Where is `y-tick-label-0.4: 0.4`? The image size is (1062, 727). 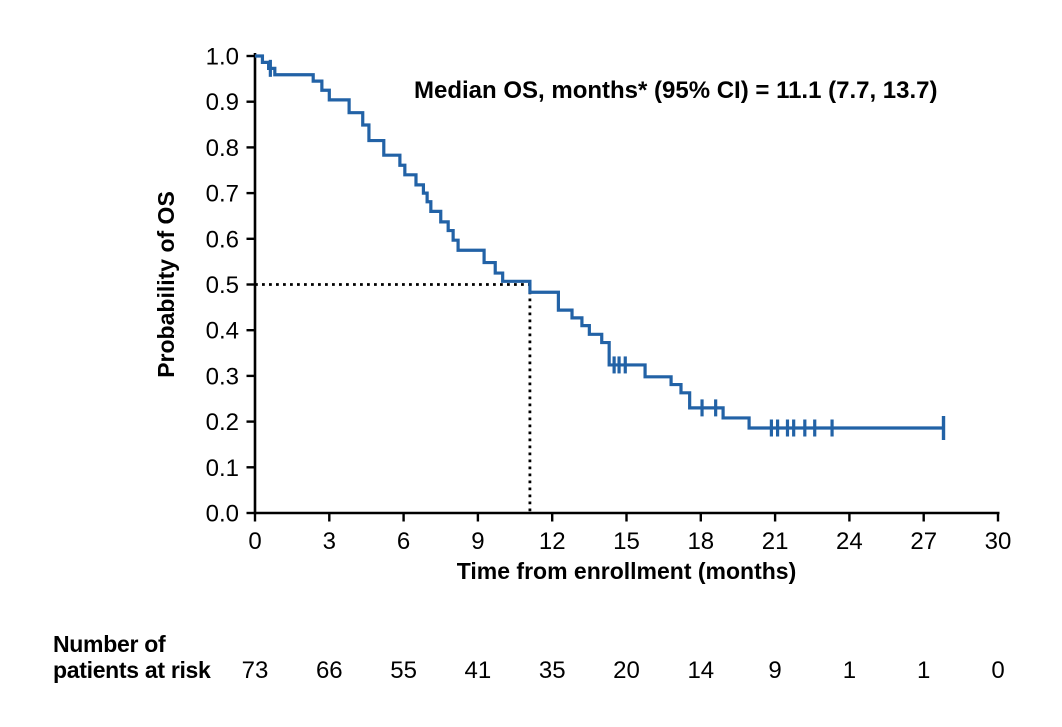
y-tick-label-0.4: 0.4 is located at coordinates (222, 331).